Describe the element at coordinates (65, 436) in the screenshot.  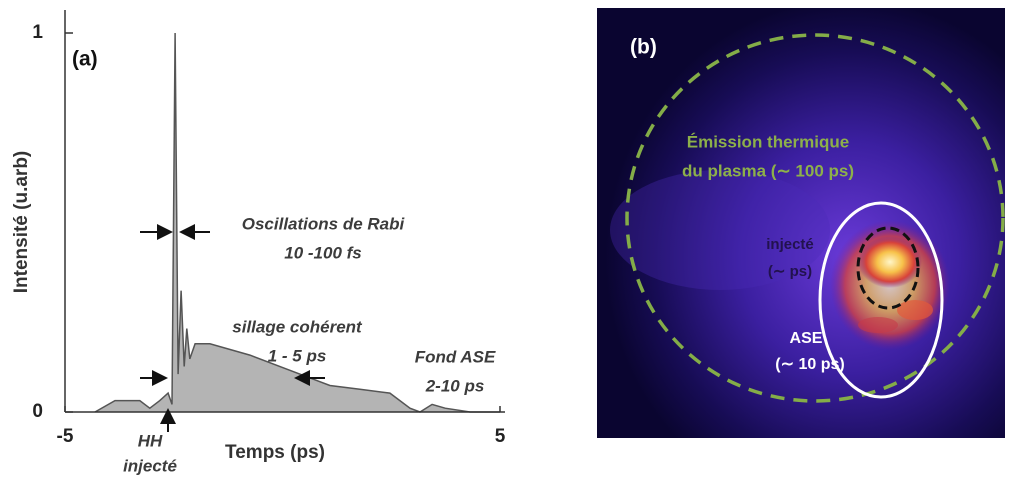
I see `x-tick-label: -5` at that location.